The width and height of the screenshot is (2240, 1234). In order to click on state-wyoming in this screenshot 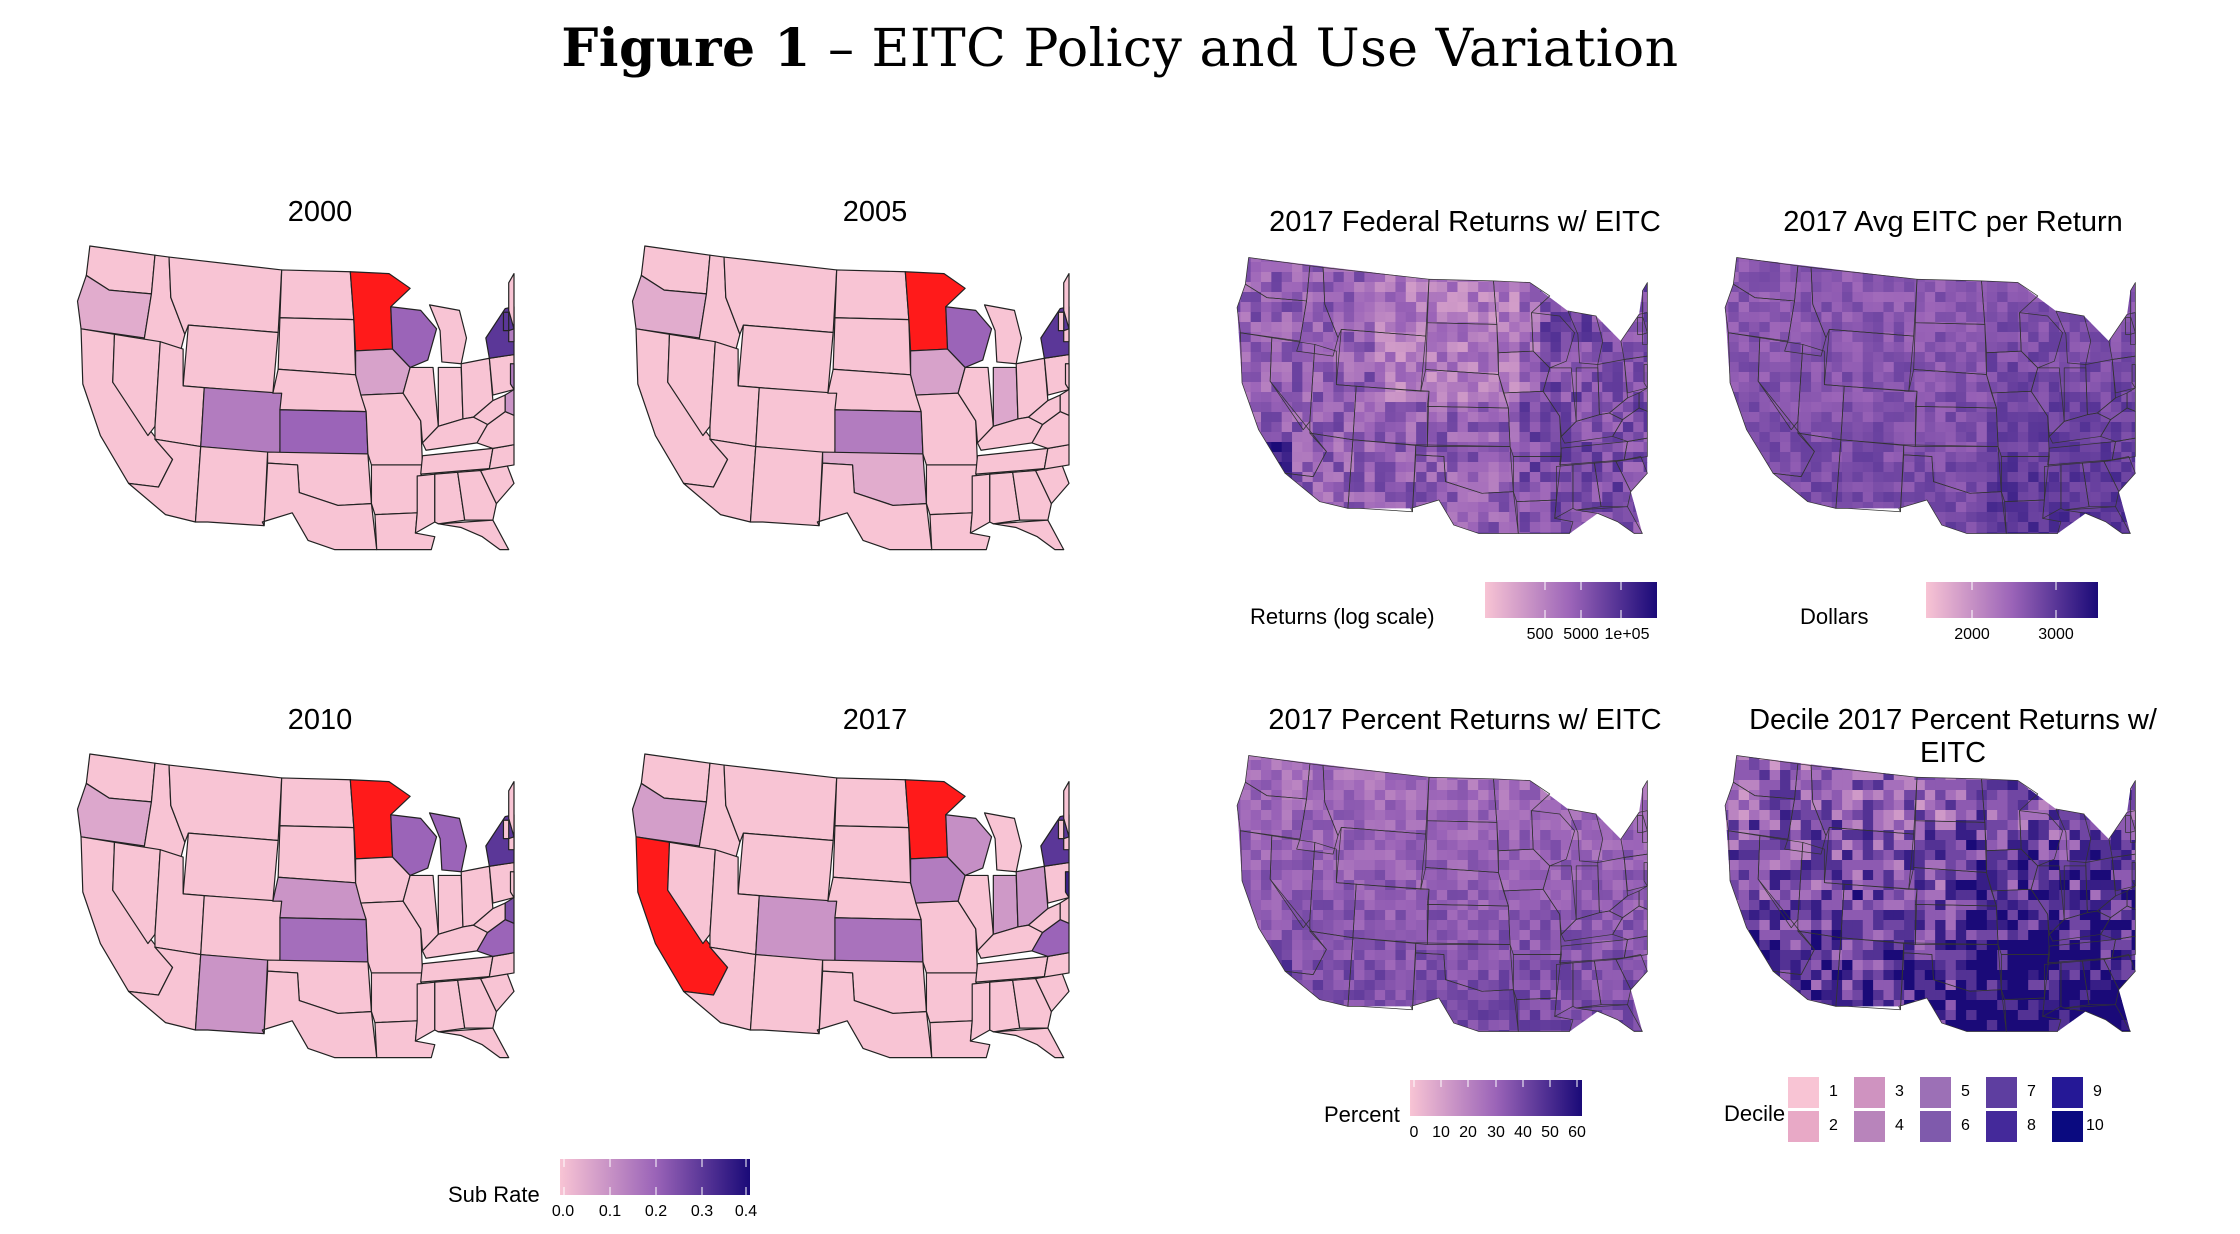, I will do `click(785, 359)`.